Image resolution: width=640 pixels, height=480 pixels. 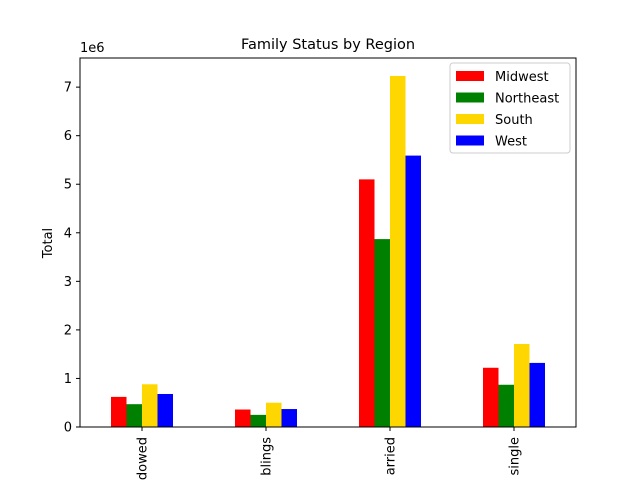 What do you see at coordinates (68, 330) in the screenshot?
I see `y-tick-label: 2` at bounding box center [68, 330].